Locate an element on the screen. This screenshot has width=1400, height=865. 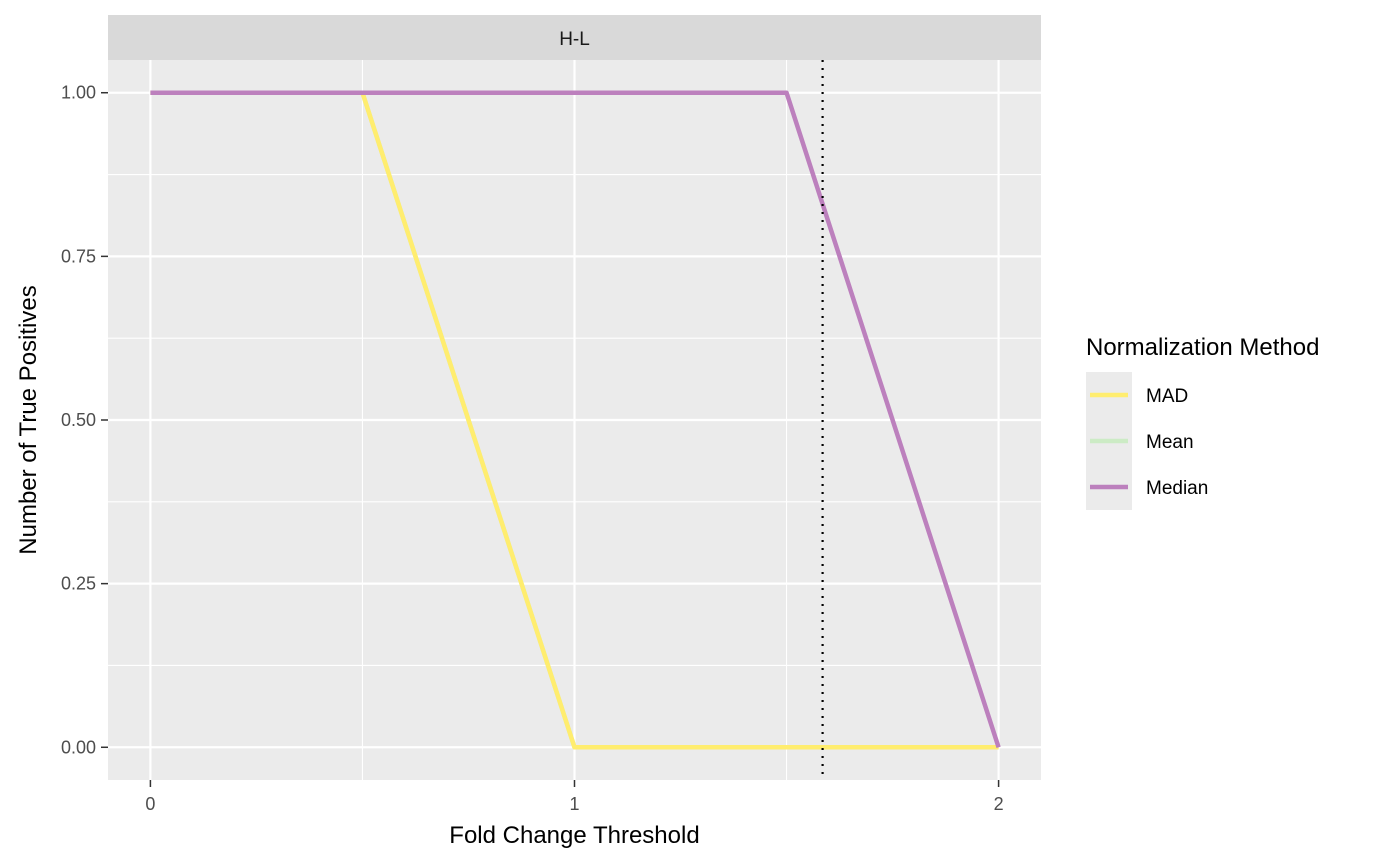
y-tick-label: 0.50 is located at coordinates (78, 420).